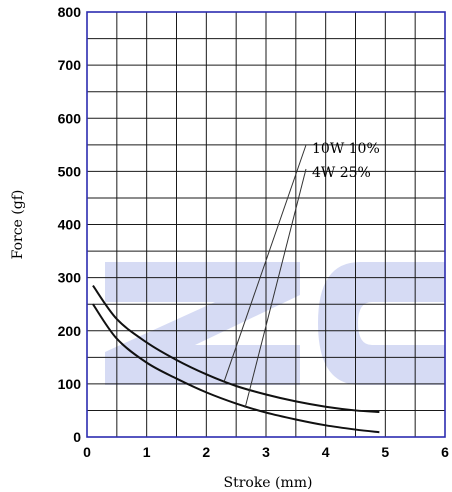 The image size is (452, 492). Describe the element at coordinates (77, 437) in the screenshot. I see `y-tick-label: 0` at that location.